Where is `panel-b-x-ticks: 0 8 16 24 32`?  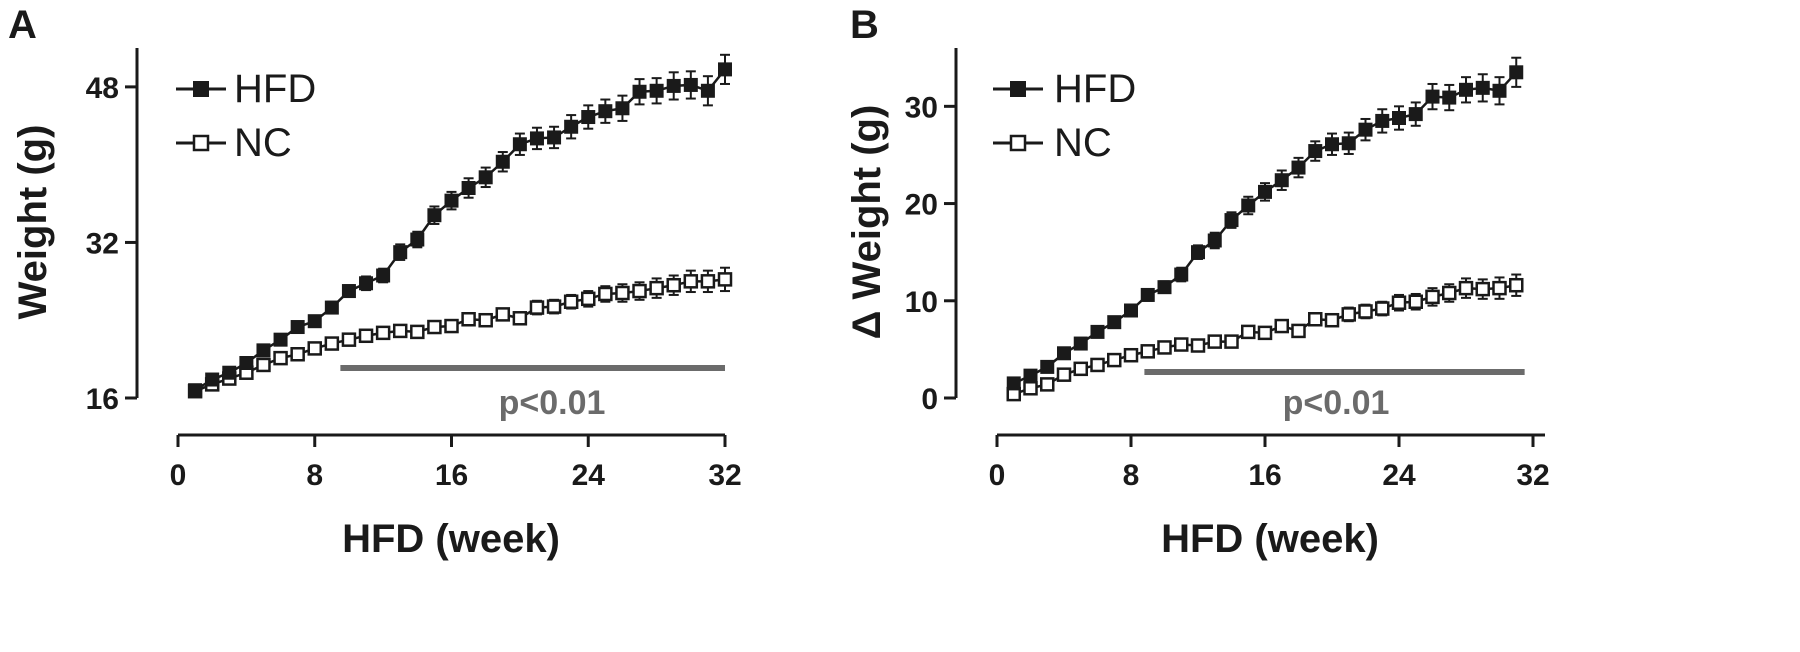
panel-b-x-ticks: 0 8 16 24 32 is located at coordinates (1269, 463).